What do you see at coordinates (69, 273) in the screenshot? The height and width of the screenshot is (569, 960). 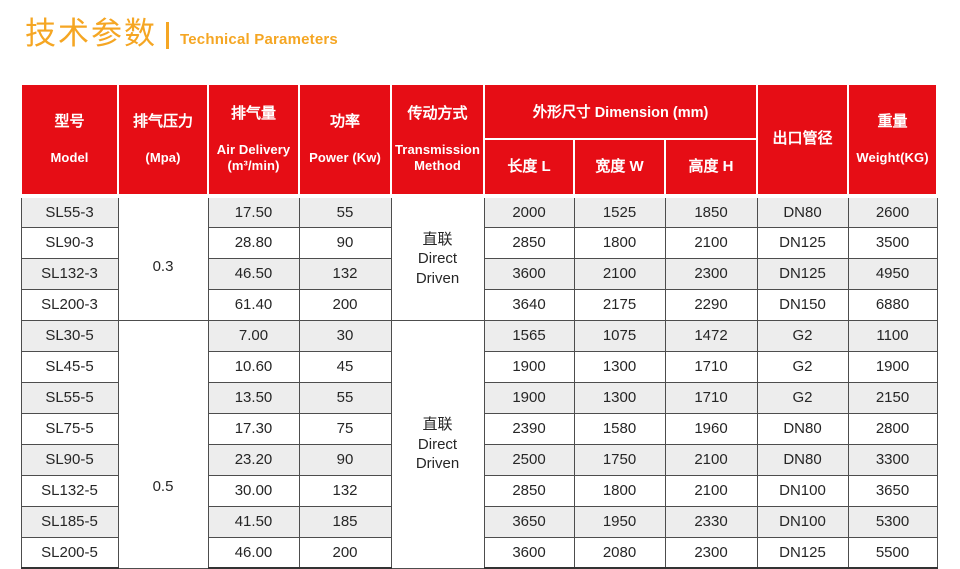 I see `cell-model: SL132-3` at bounding box center [69, 273].